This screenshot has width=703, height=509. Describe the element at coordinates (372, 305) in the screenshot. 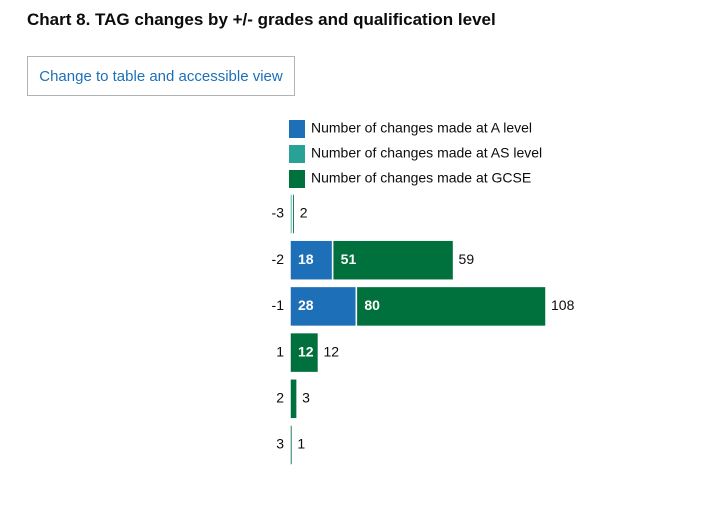

I see `segment-label: 80` at that location.